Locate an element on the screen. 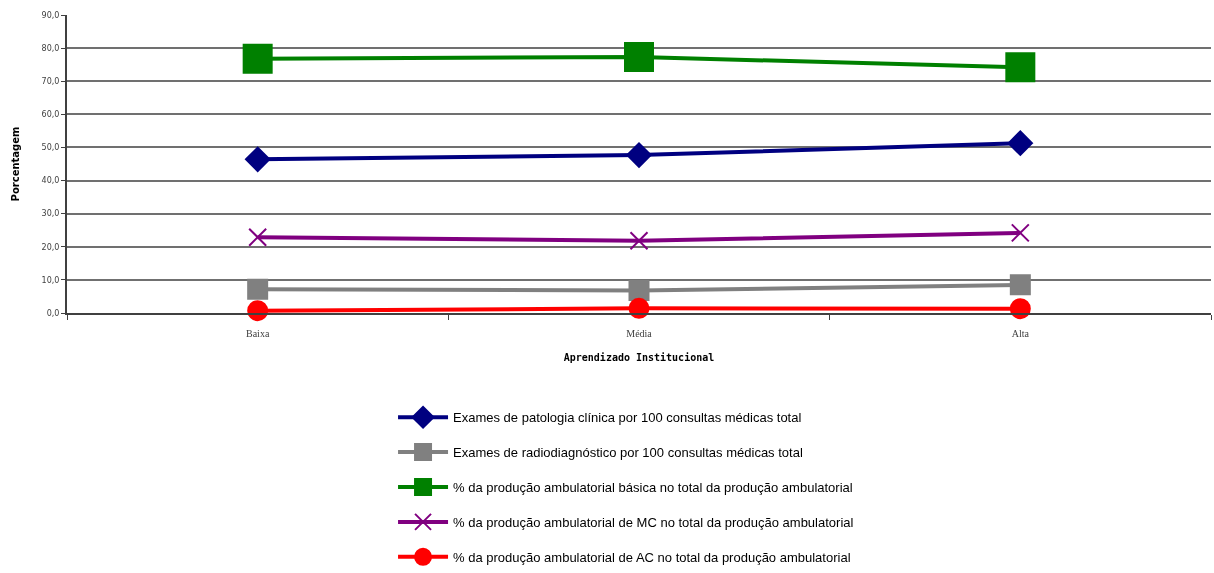 Image resolution: width=1214 pixels, height=573 pixels. legend-label: Exames de radiodiagnóstico por 100 consultas médicas total is located at coordinates (628, 453).